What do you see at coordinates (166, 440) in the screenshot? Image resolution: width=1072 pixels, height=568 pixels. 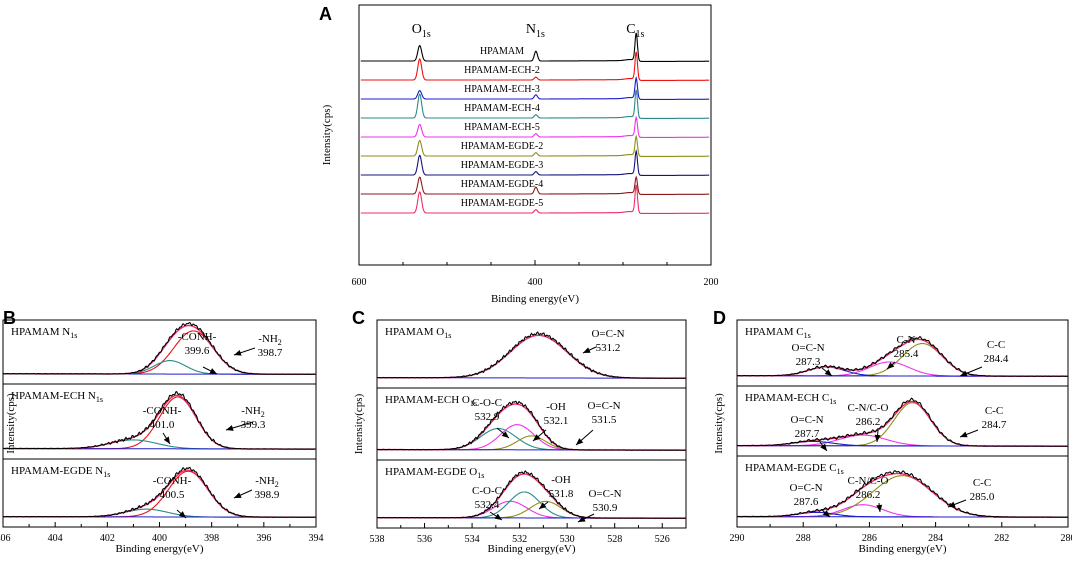 I see `panel-b-sub1-annotation-0-arrow-head` at bounding box center [166, 440].